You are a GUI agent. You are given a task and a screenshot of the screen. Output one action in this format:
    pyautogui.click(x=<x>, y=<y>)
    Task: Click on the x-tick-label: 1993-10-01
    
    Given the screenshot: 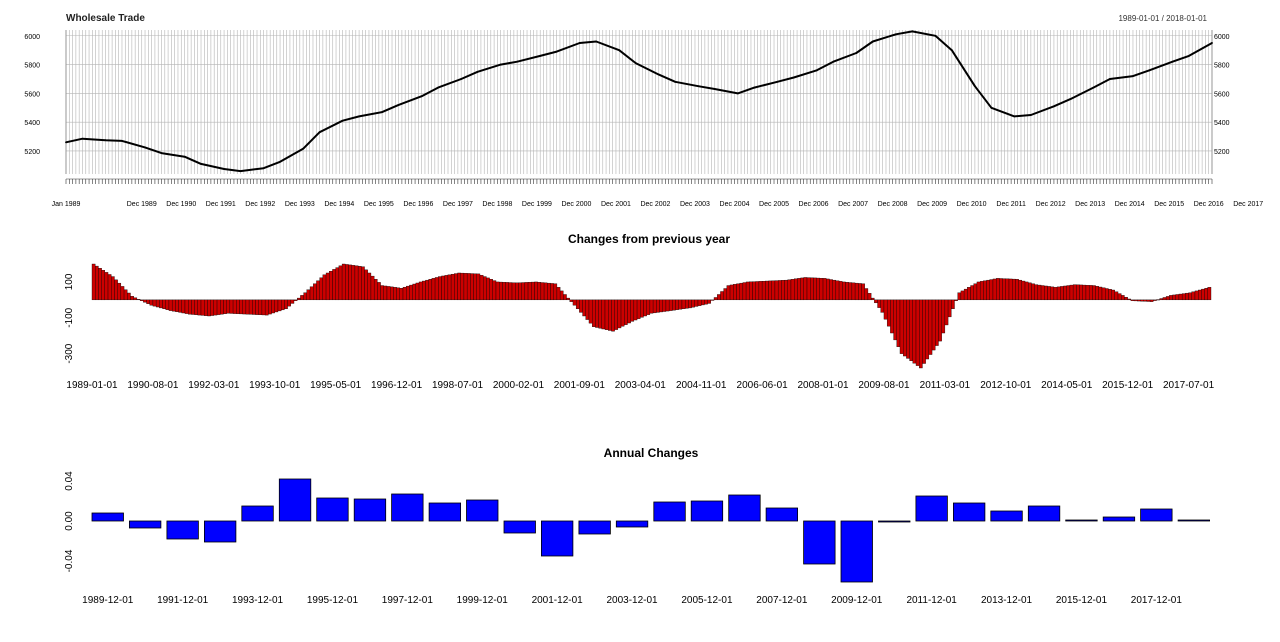 What is the action you would take?
    pyautogui.click(x=275, y=385)
    